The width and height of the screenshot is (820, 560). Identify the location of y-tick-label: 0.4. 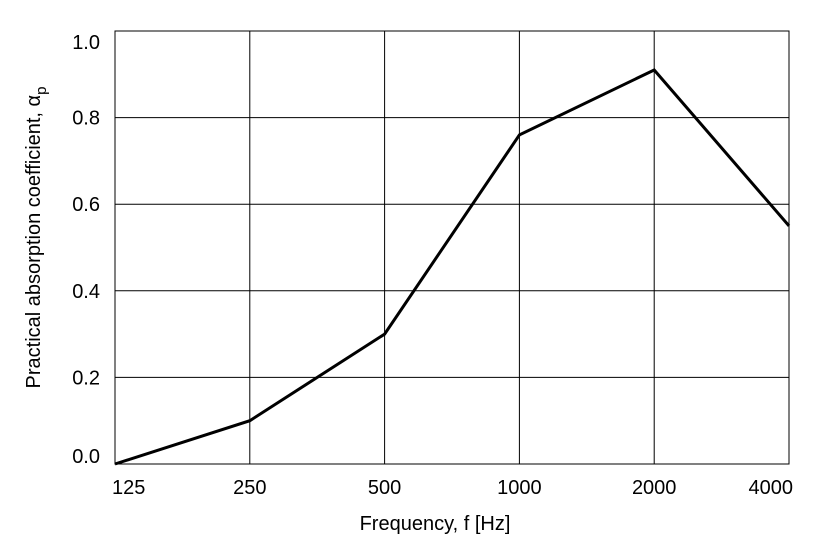
(86, 292).